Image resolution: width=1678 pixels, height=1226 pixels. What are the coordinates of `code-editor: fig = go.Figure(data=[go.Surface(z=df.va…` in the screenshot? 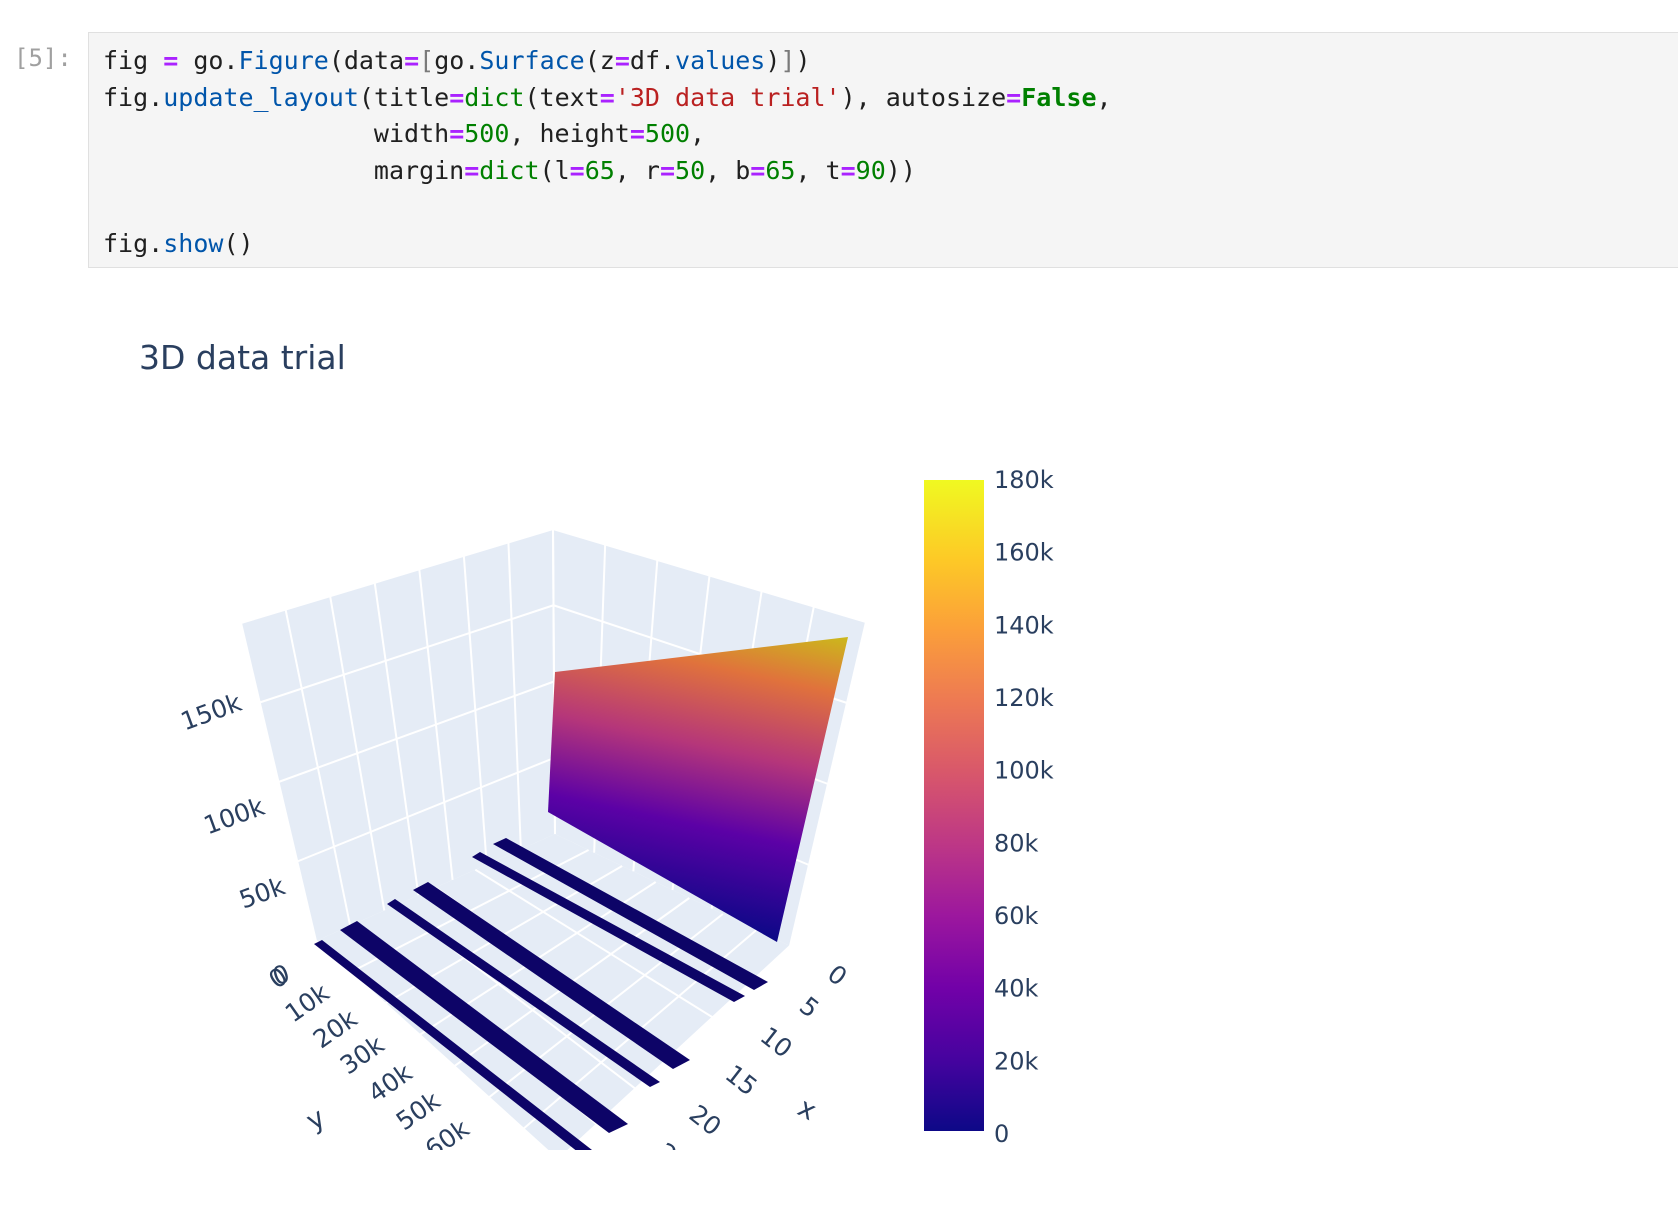 It's located at (607, 152).